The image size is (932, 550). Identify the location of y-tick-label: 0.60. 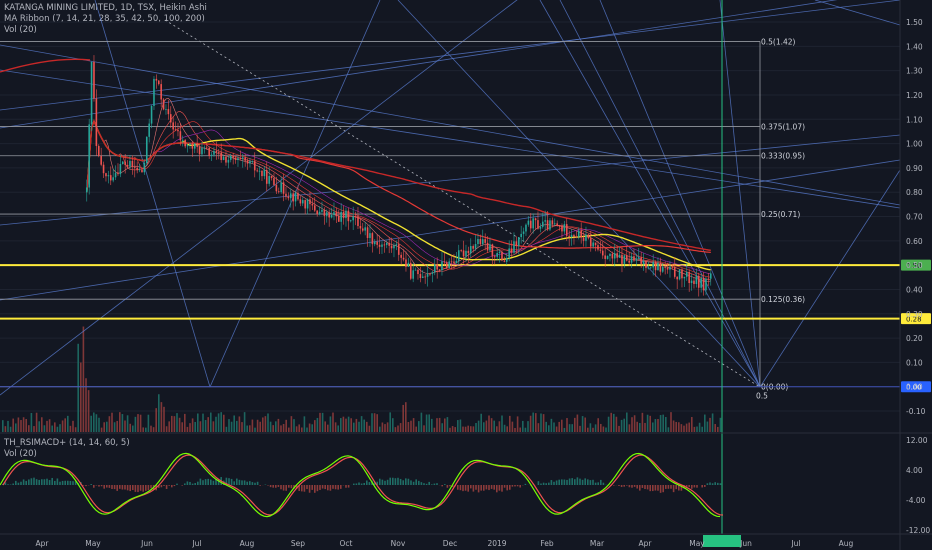
(914, 241).